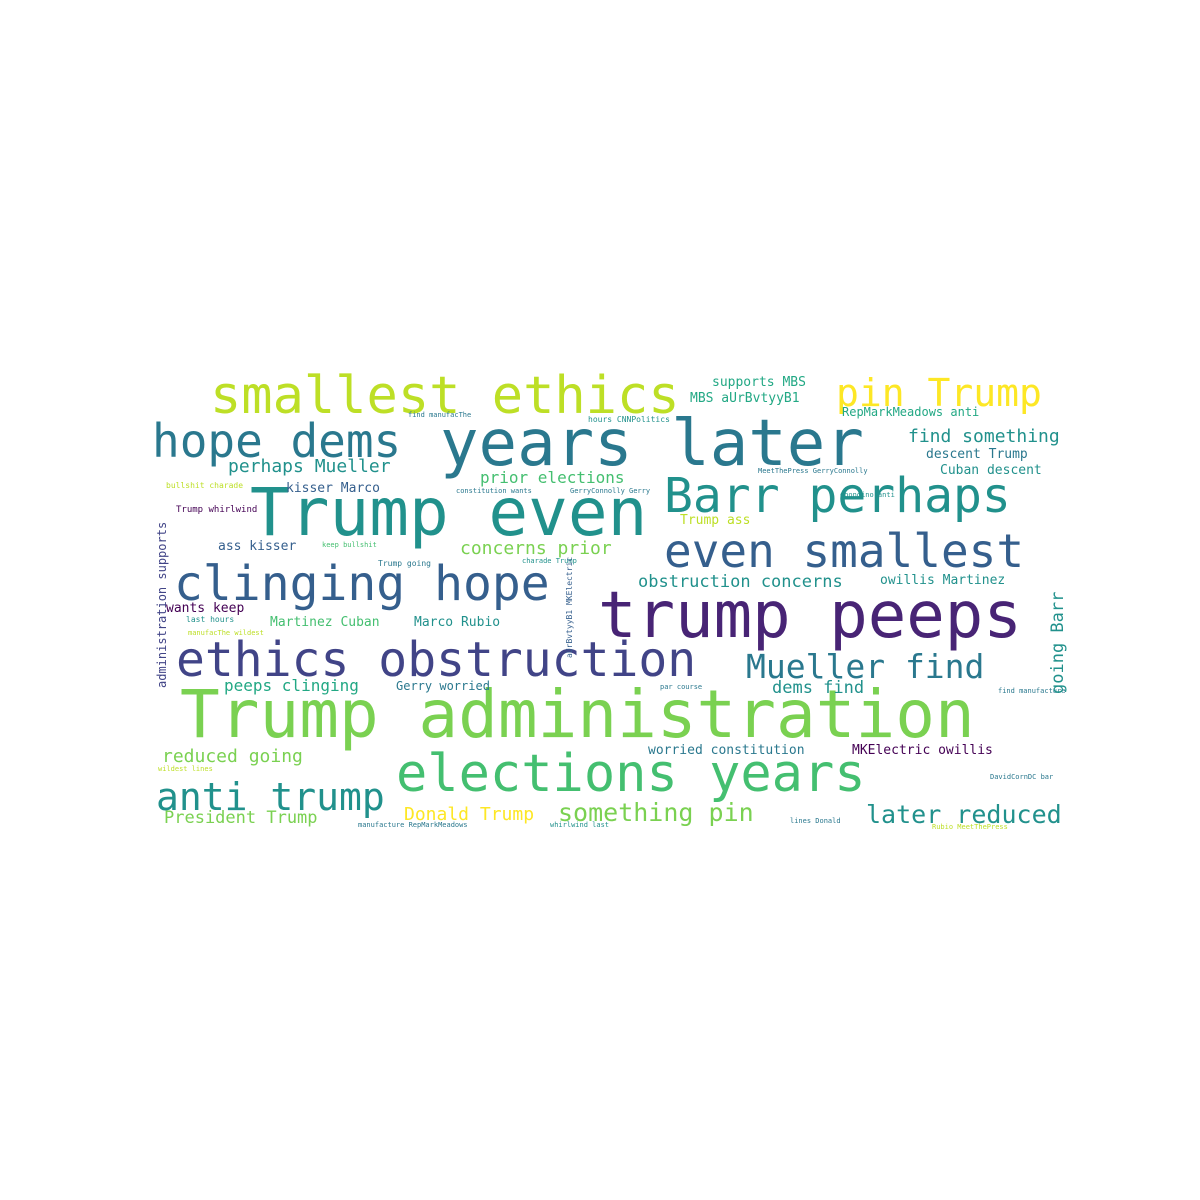 This screenshot has width=1200, height=1200. What do you see at coordinates (333, 488) in the screenshot?
I see `cloud-word: kisser Marco` at bounding box center [333, 488].